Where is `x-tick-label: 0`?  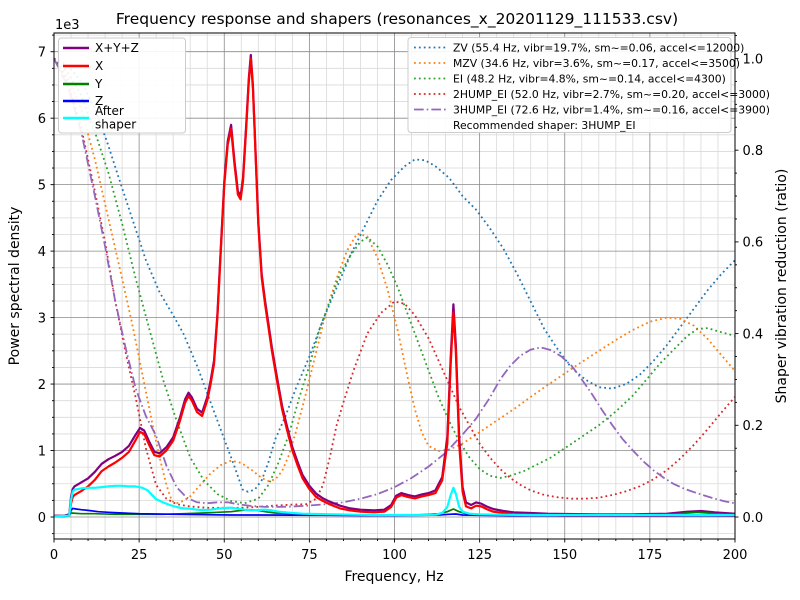 x-tick-label: 0 is located at coordinates (54, 555).